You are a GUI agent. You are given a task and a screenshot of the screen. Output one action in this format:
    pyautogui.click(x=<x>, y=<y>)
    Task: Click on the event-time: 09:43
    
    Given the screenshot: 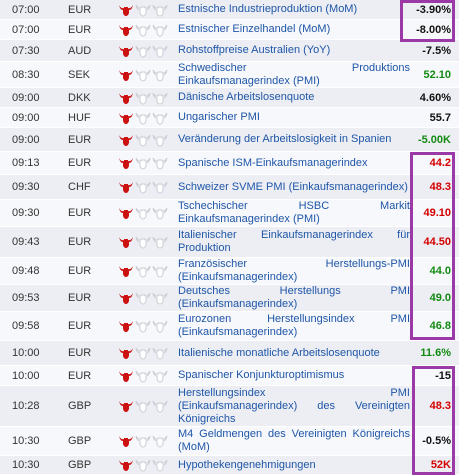 What is the action you would take?
    pyautogui.click(x=26, y=242)
    